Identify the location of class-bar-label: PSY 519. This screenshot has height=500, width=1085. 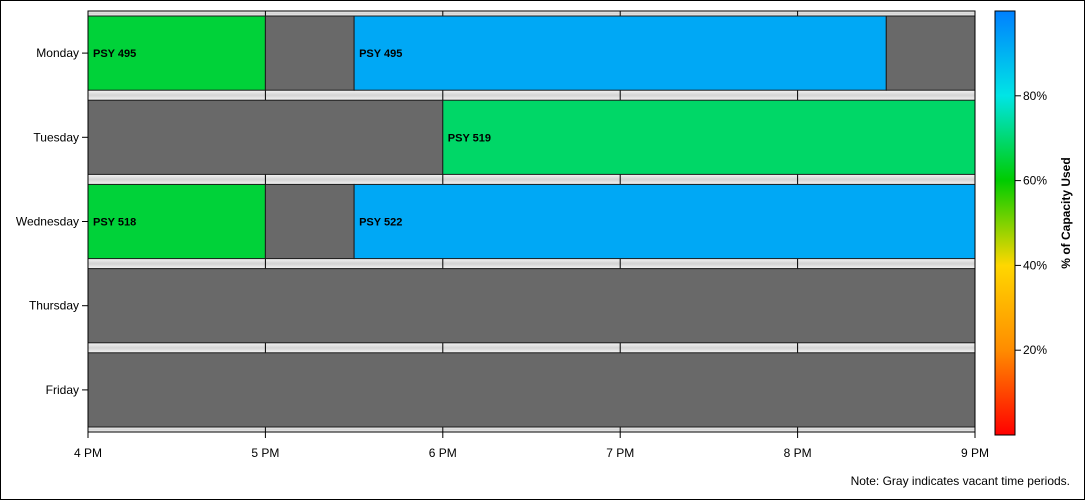
(469, 138).